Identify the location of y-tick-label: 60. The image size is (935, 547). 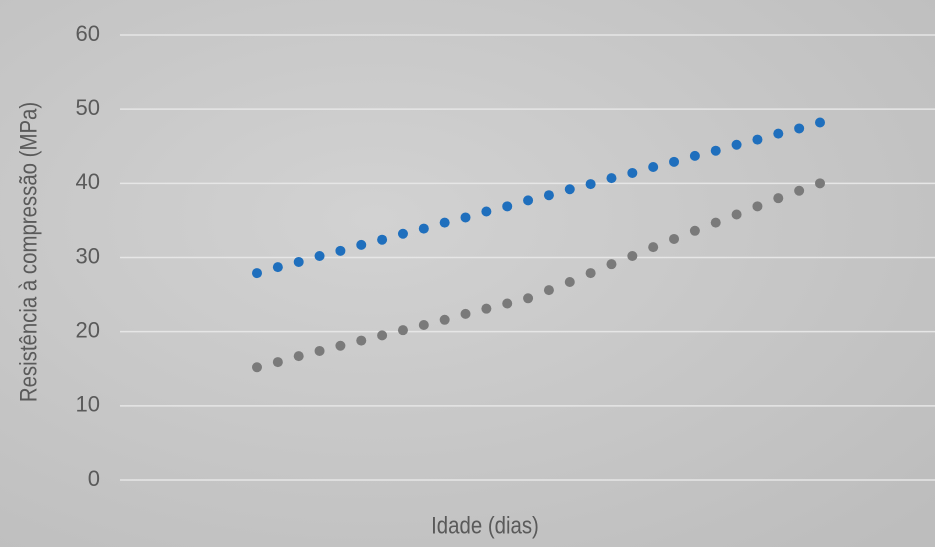
(88, 33).